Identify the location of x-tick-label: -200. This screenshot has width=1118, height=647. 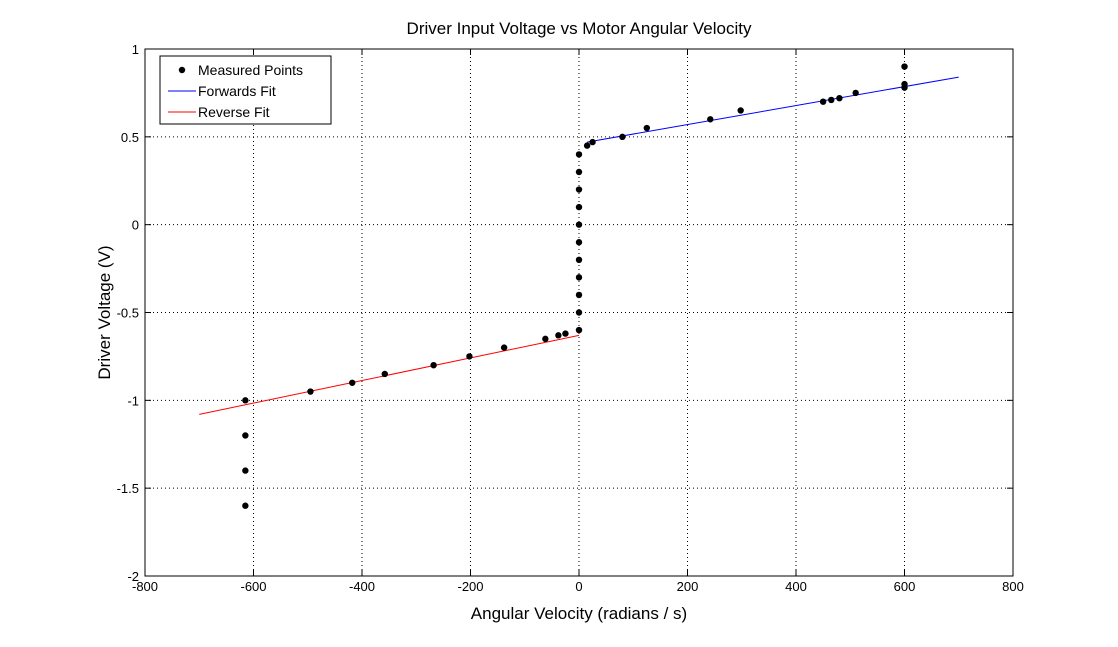
(470, 586).